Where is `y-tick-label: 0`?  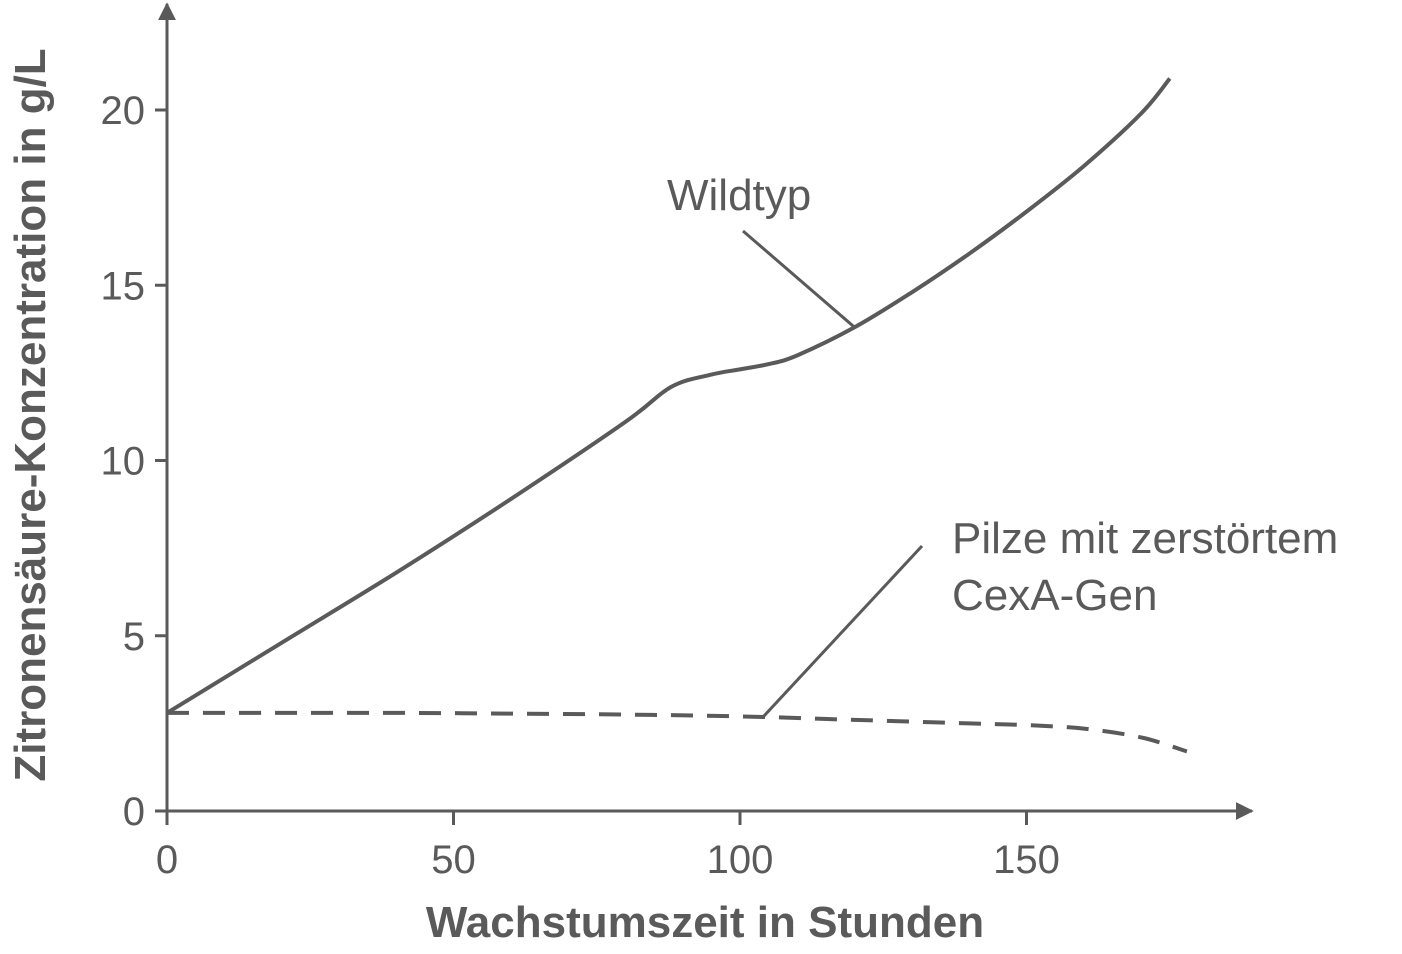 y-tick-label: 0 is located at coordinates (134, 812).